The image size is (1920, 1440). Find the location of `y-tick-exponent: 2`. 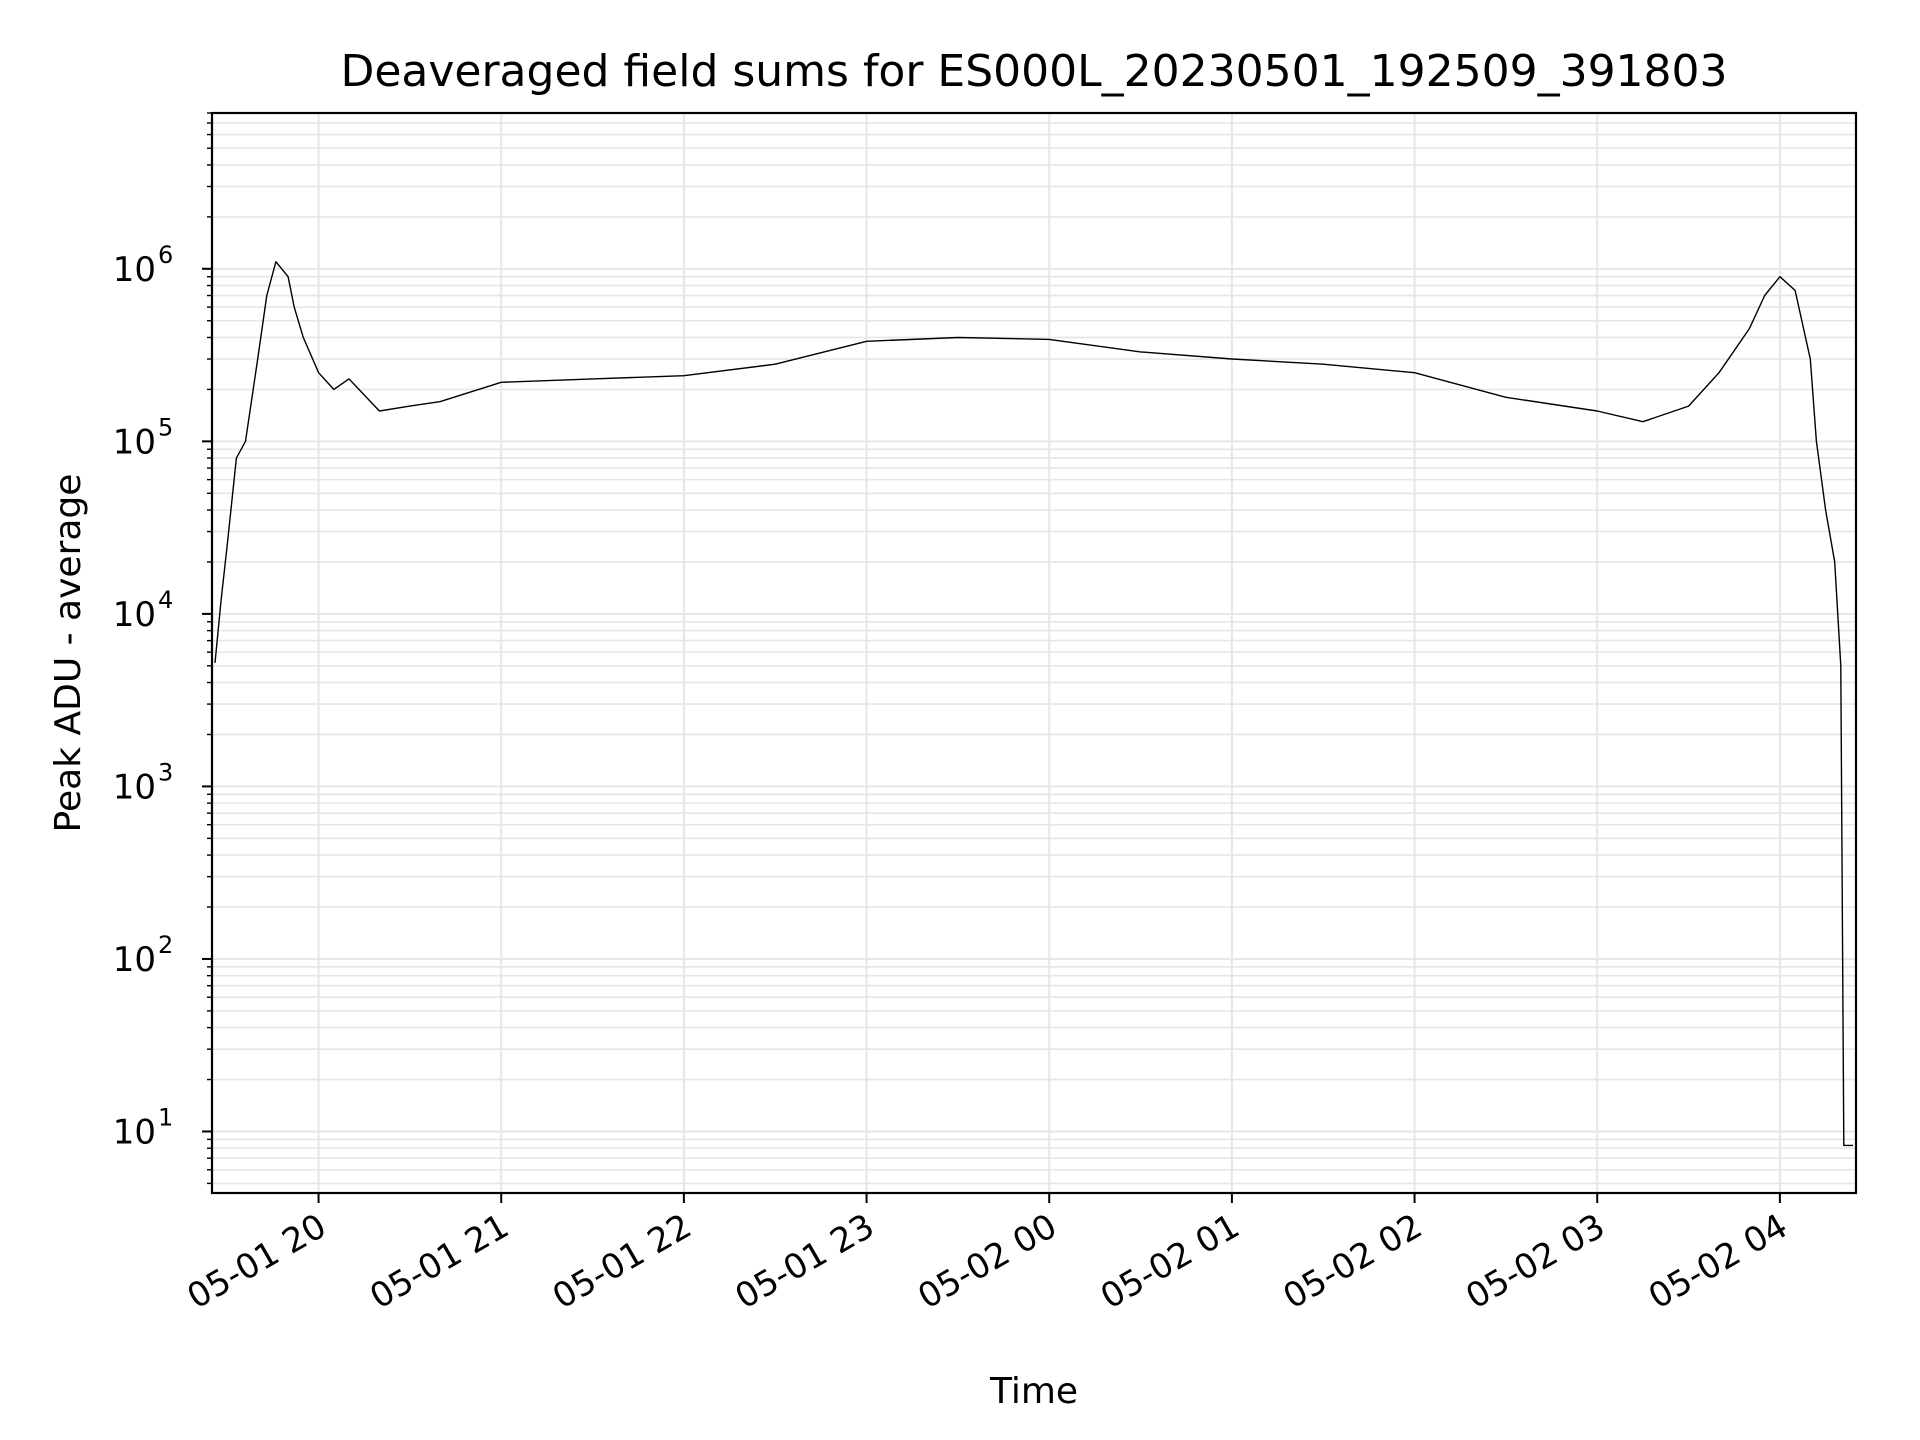

y-tick-exponent: 2 is located at coordinates (165, 945).